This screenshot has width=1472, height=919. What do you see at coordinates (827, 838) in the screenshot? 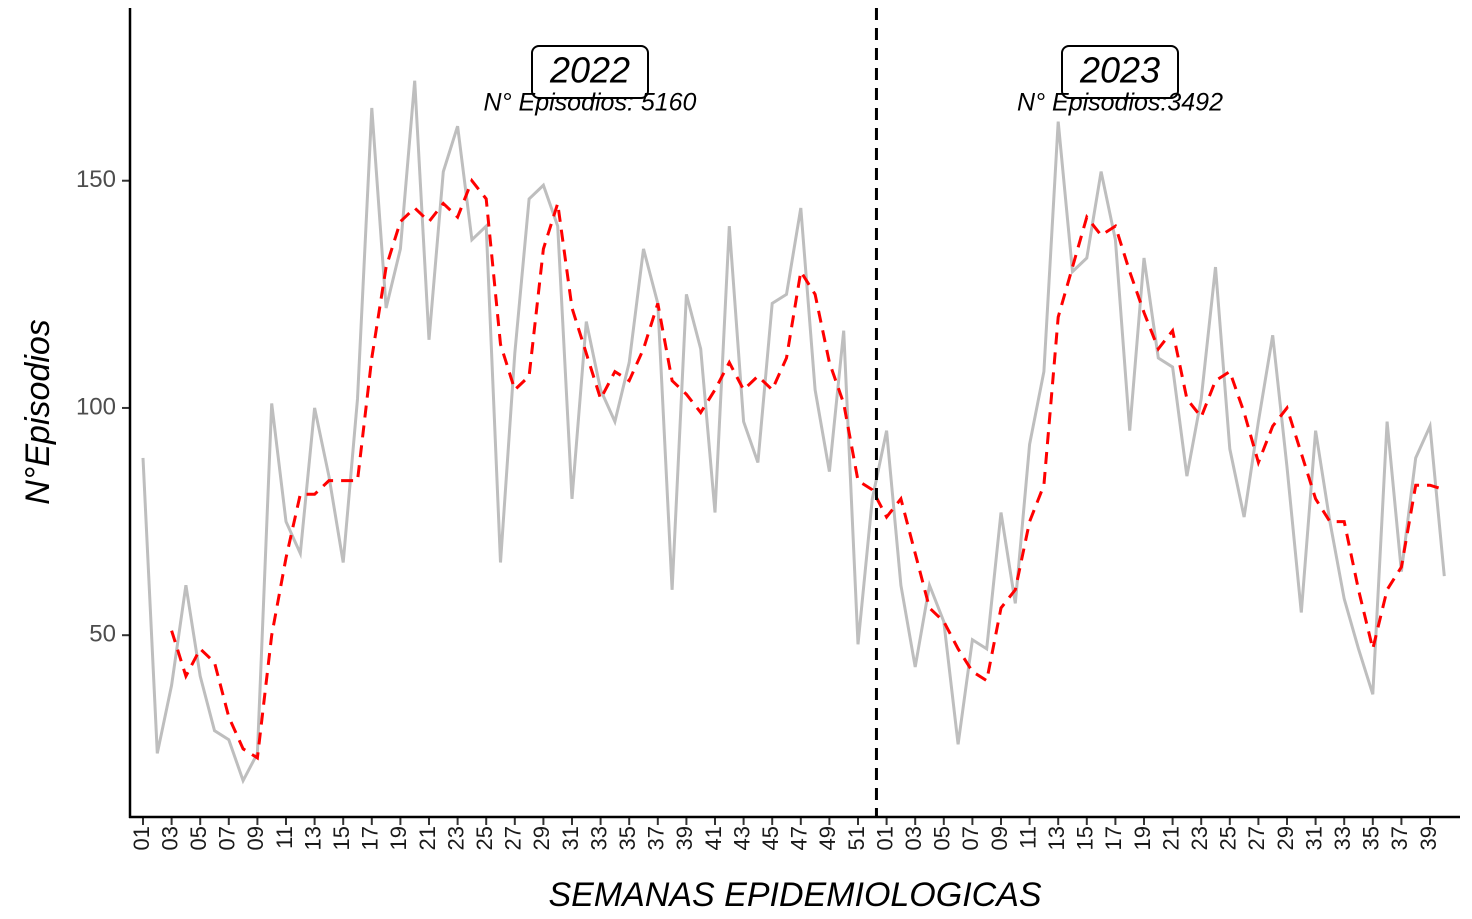
I see `x-tick-label: 49` at bounding box center [827, 838].